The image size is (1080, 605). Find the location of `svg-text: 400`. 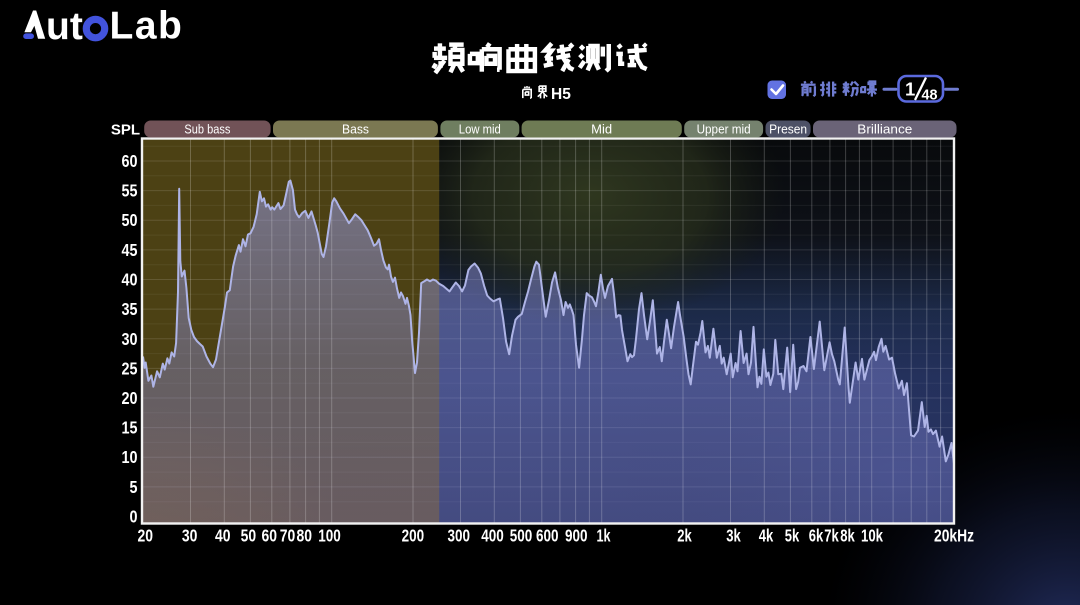

svg-text: 400 is located at coordinates (492, 536).